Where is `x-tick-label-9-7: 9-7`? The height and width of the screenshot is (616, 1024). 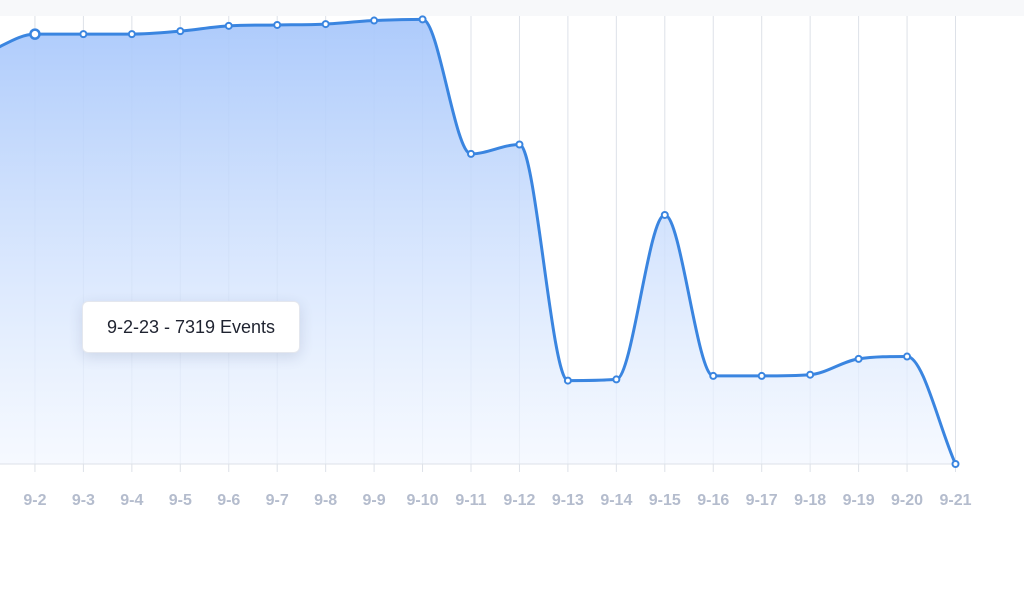 x-tick-label-9-7: 9-7 is located at coordinates (277, 500).